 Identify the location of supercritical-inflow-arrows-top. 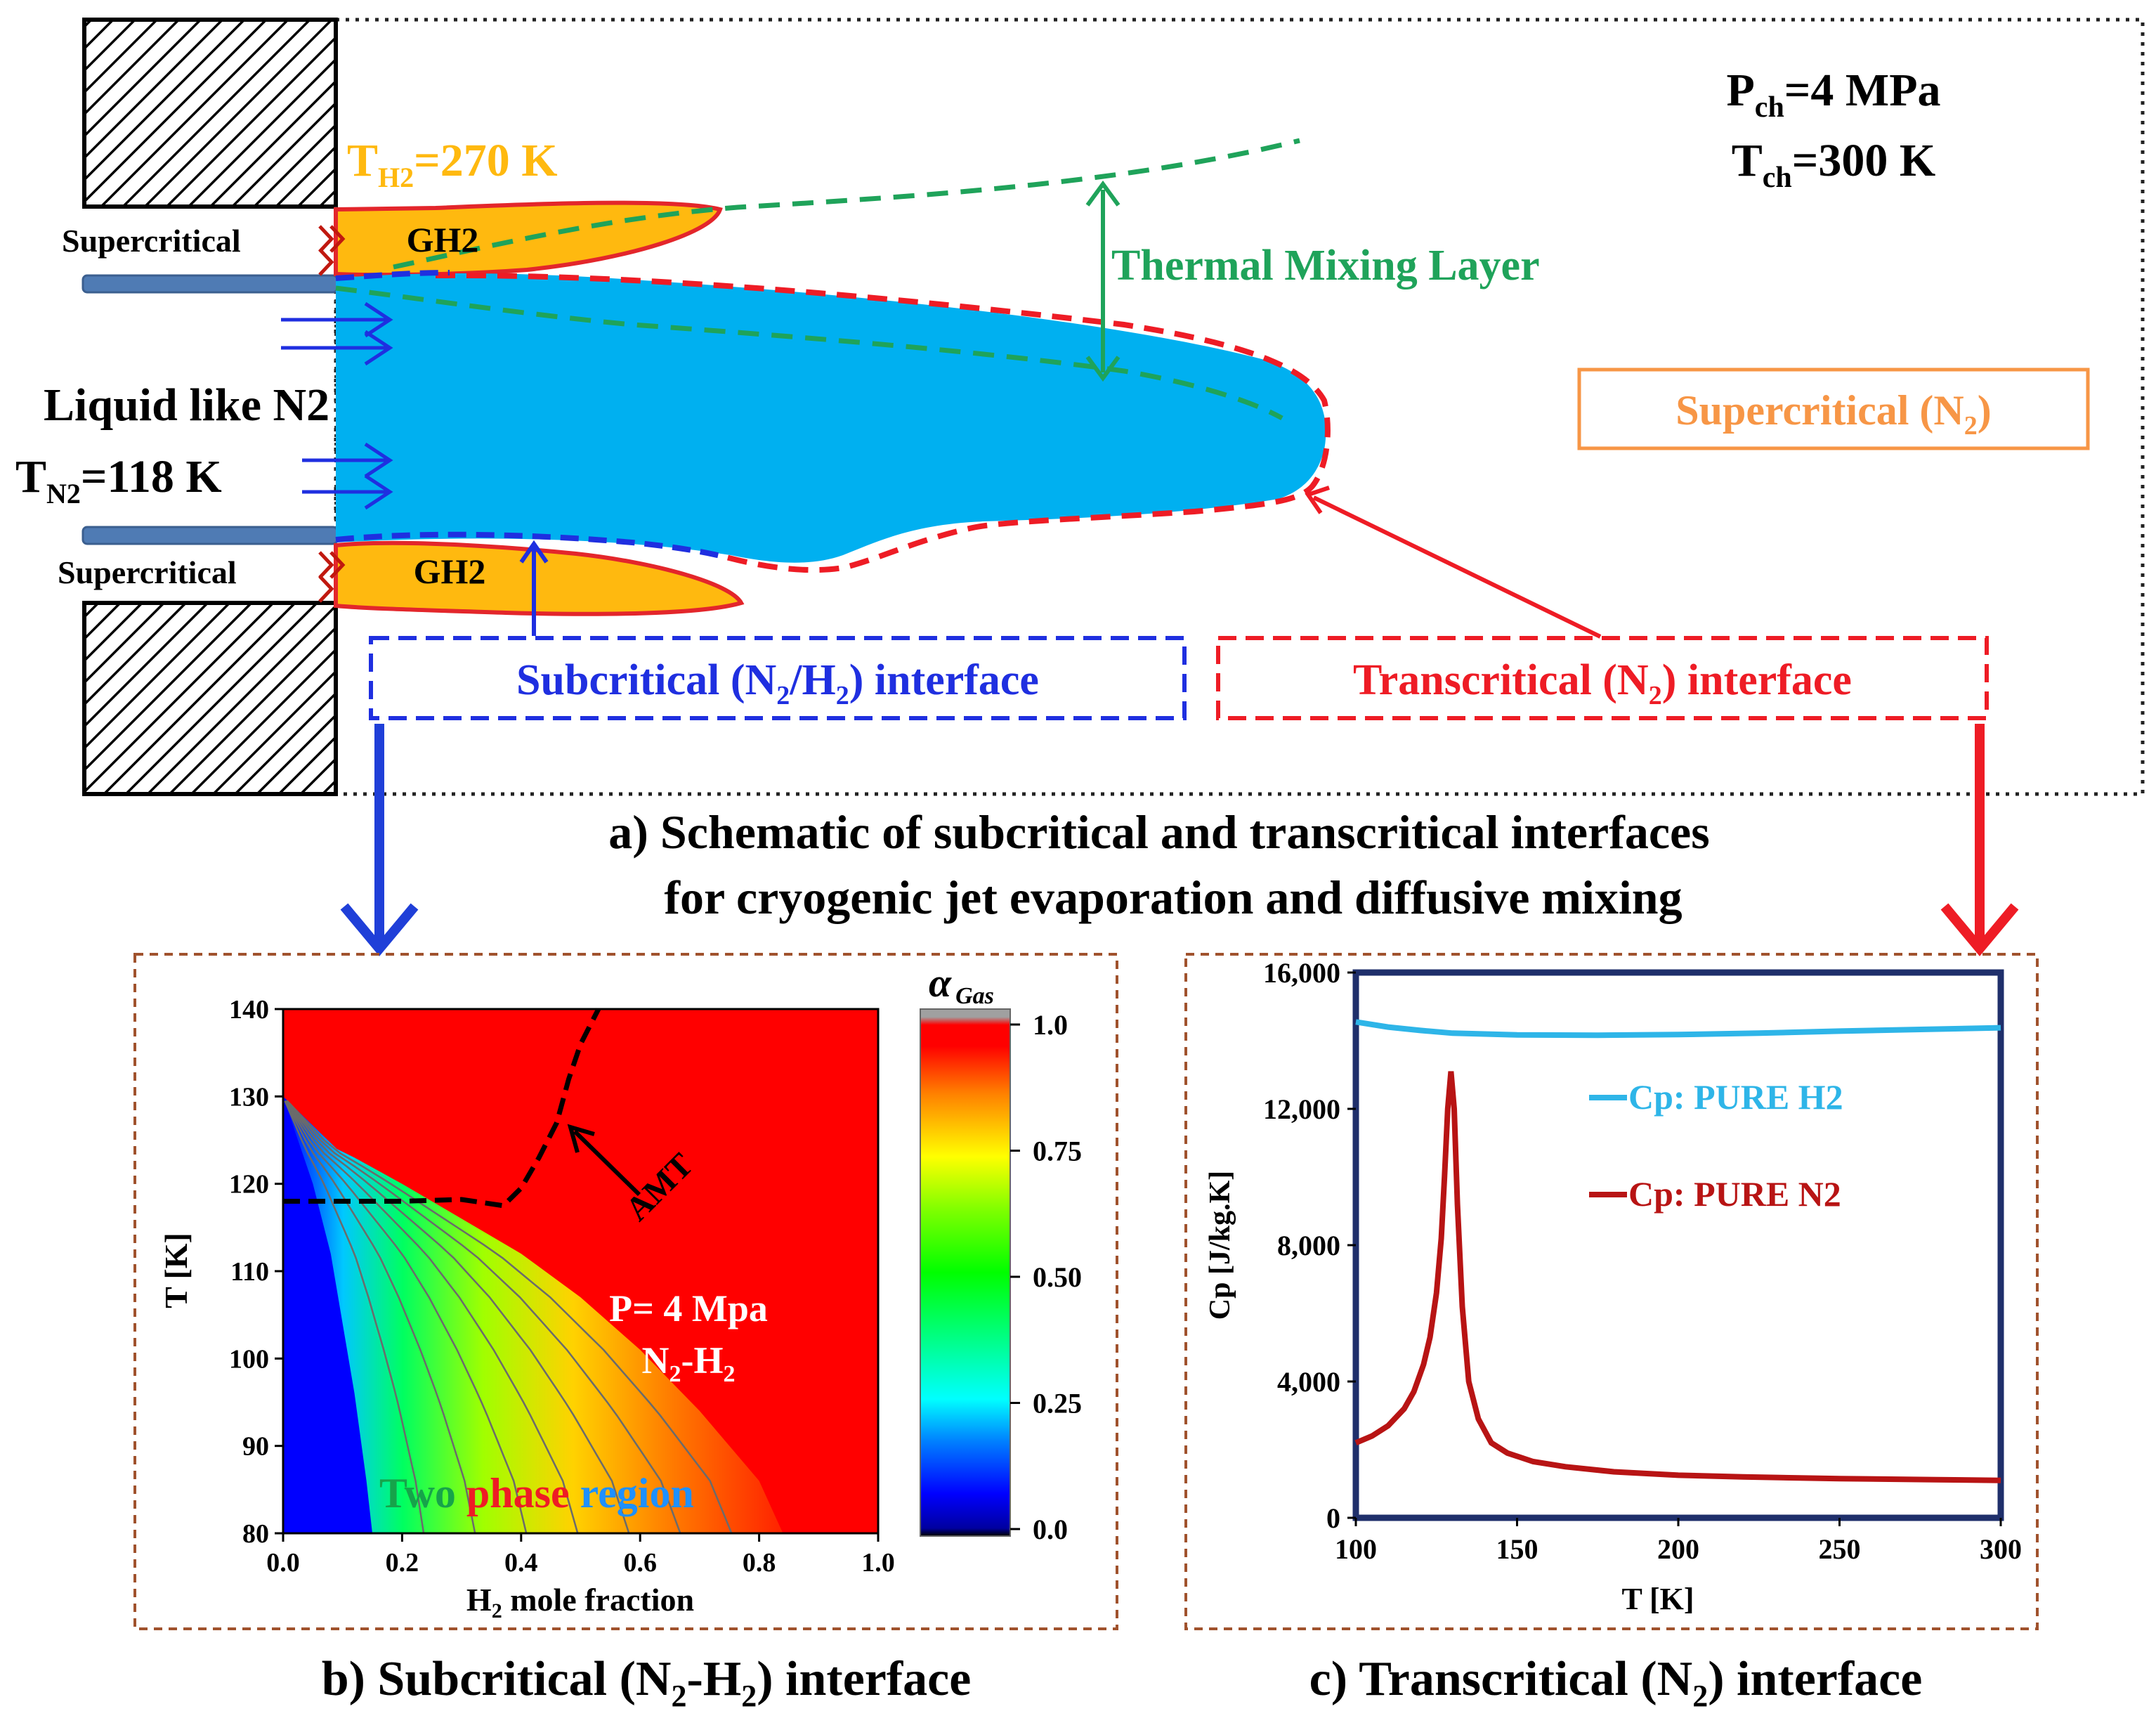
(332, 250).